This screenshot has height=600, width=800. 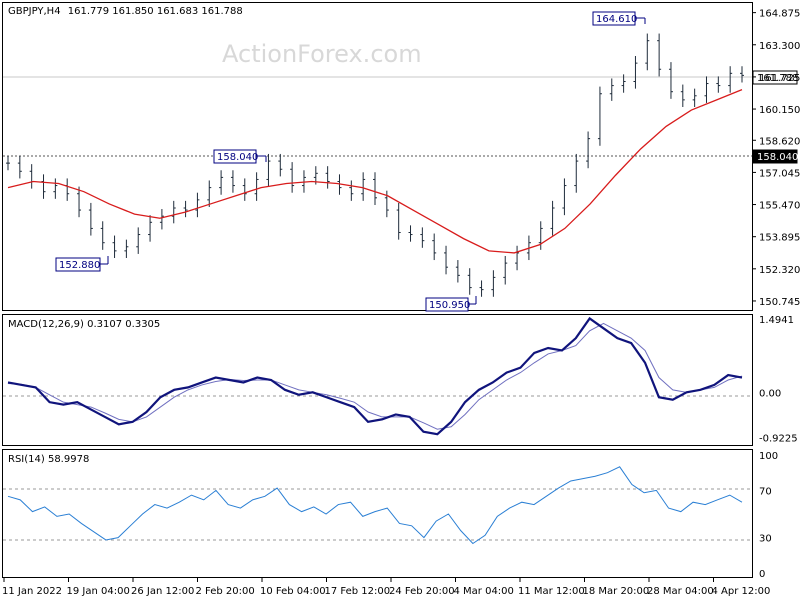 What do you see at coordinates (778, 380) in the screenshot?
I see `macd-y-axis: 1.4941 0.00 -0.9225` at bounding box center [778, 380].